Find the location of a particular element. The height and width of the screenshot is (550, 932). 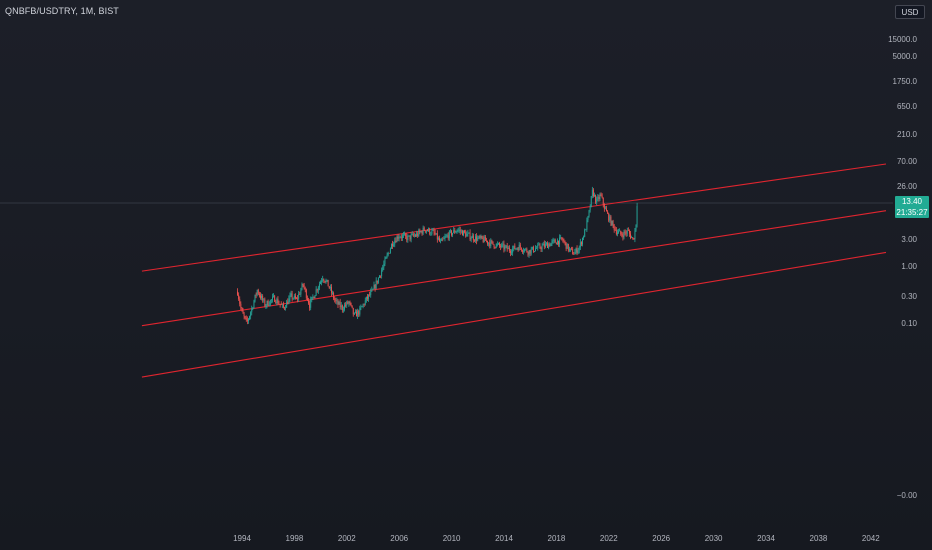

x-tick-label: 2006 is located at coordinates (399, 538).